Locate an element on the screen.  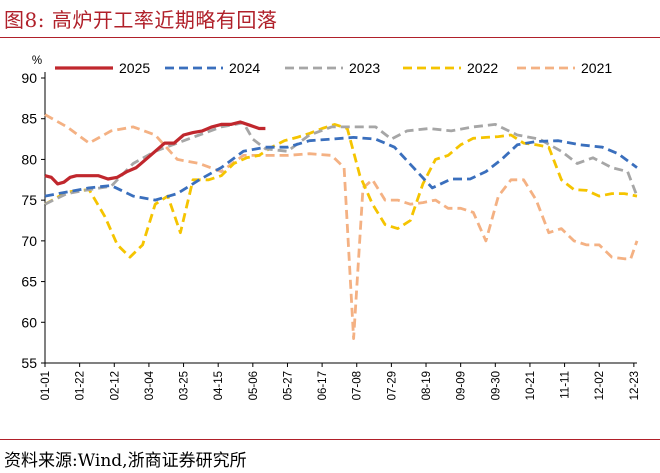
y-tick-label: 80 is located at coordinates (29, 159).